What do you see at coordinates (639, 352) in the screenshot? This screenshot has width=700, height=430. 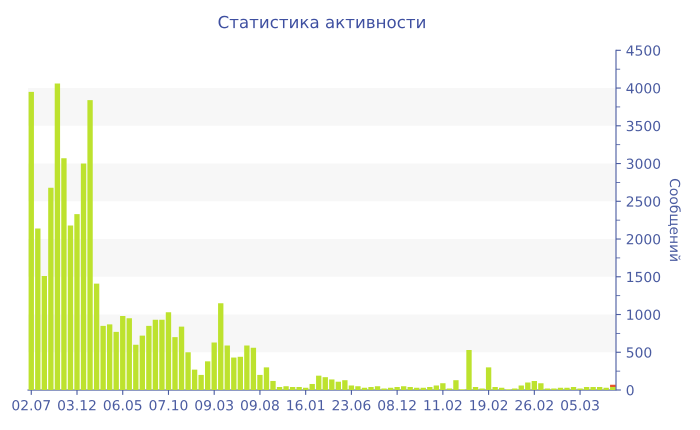 I see `y-tick-label: 500` at bounding box center [639, 352].